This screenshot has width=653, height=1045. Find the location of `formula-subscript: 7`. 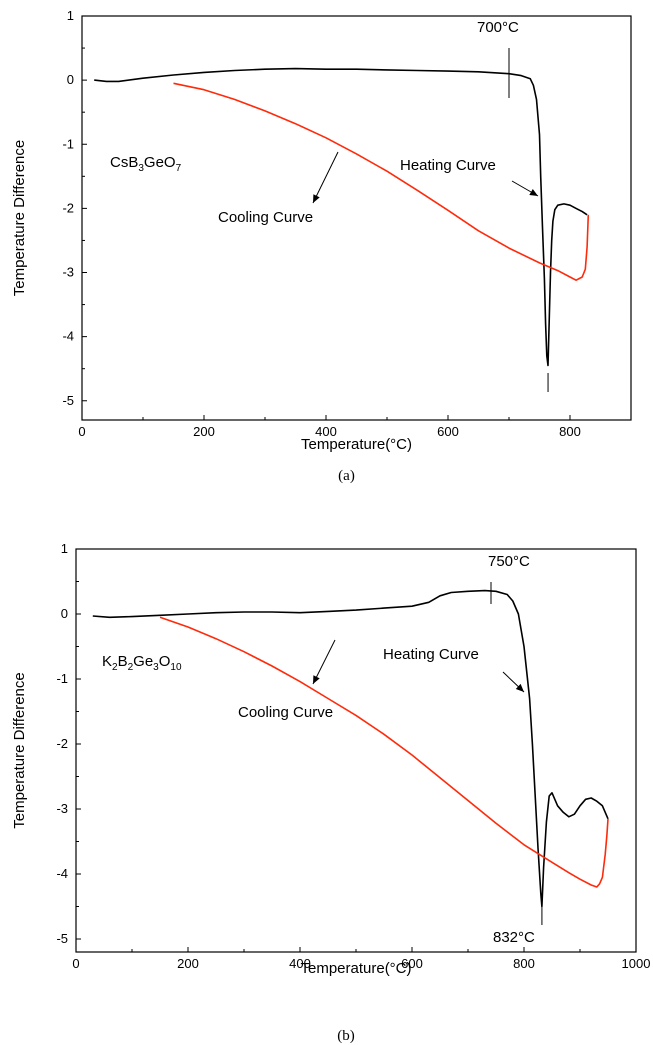

formula-subscript: 7 is located at coordinates (179, 168).